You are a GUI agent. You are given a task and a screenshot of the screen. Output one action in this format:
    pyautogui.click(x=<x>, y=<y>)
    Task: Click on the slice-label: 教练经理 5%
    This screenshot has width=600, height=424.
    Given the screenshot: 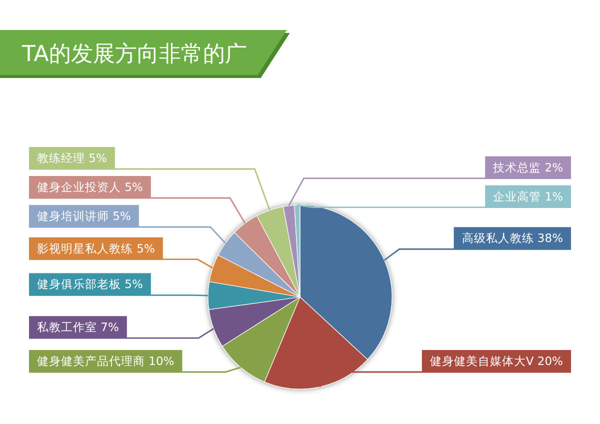 What is the action you would take?
    pyautogui.click(x=72, y=157)
    